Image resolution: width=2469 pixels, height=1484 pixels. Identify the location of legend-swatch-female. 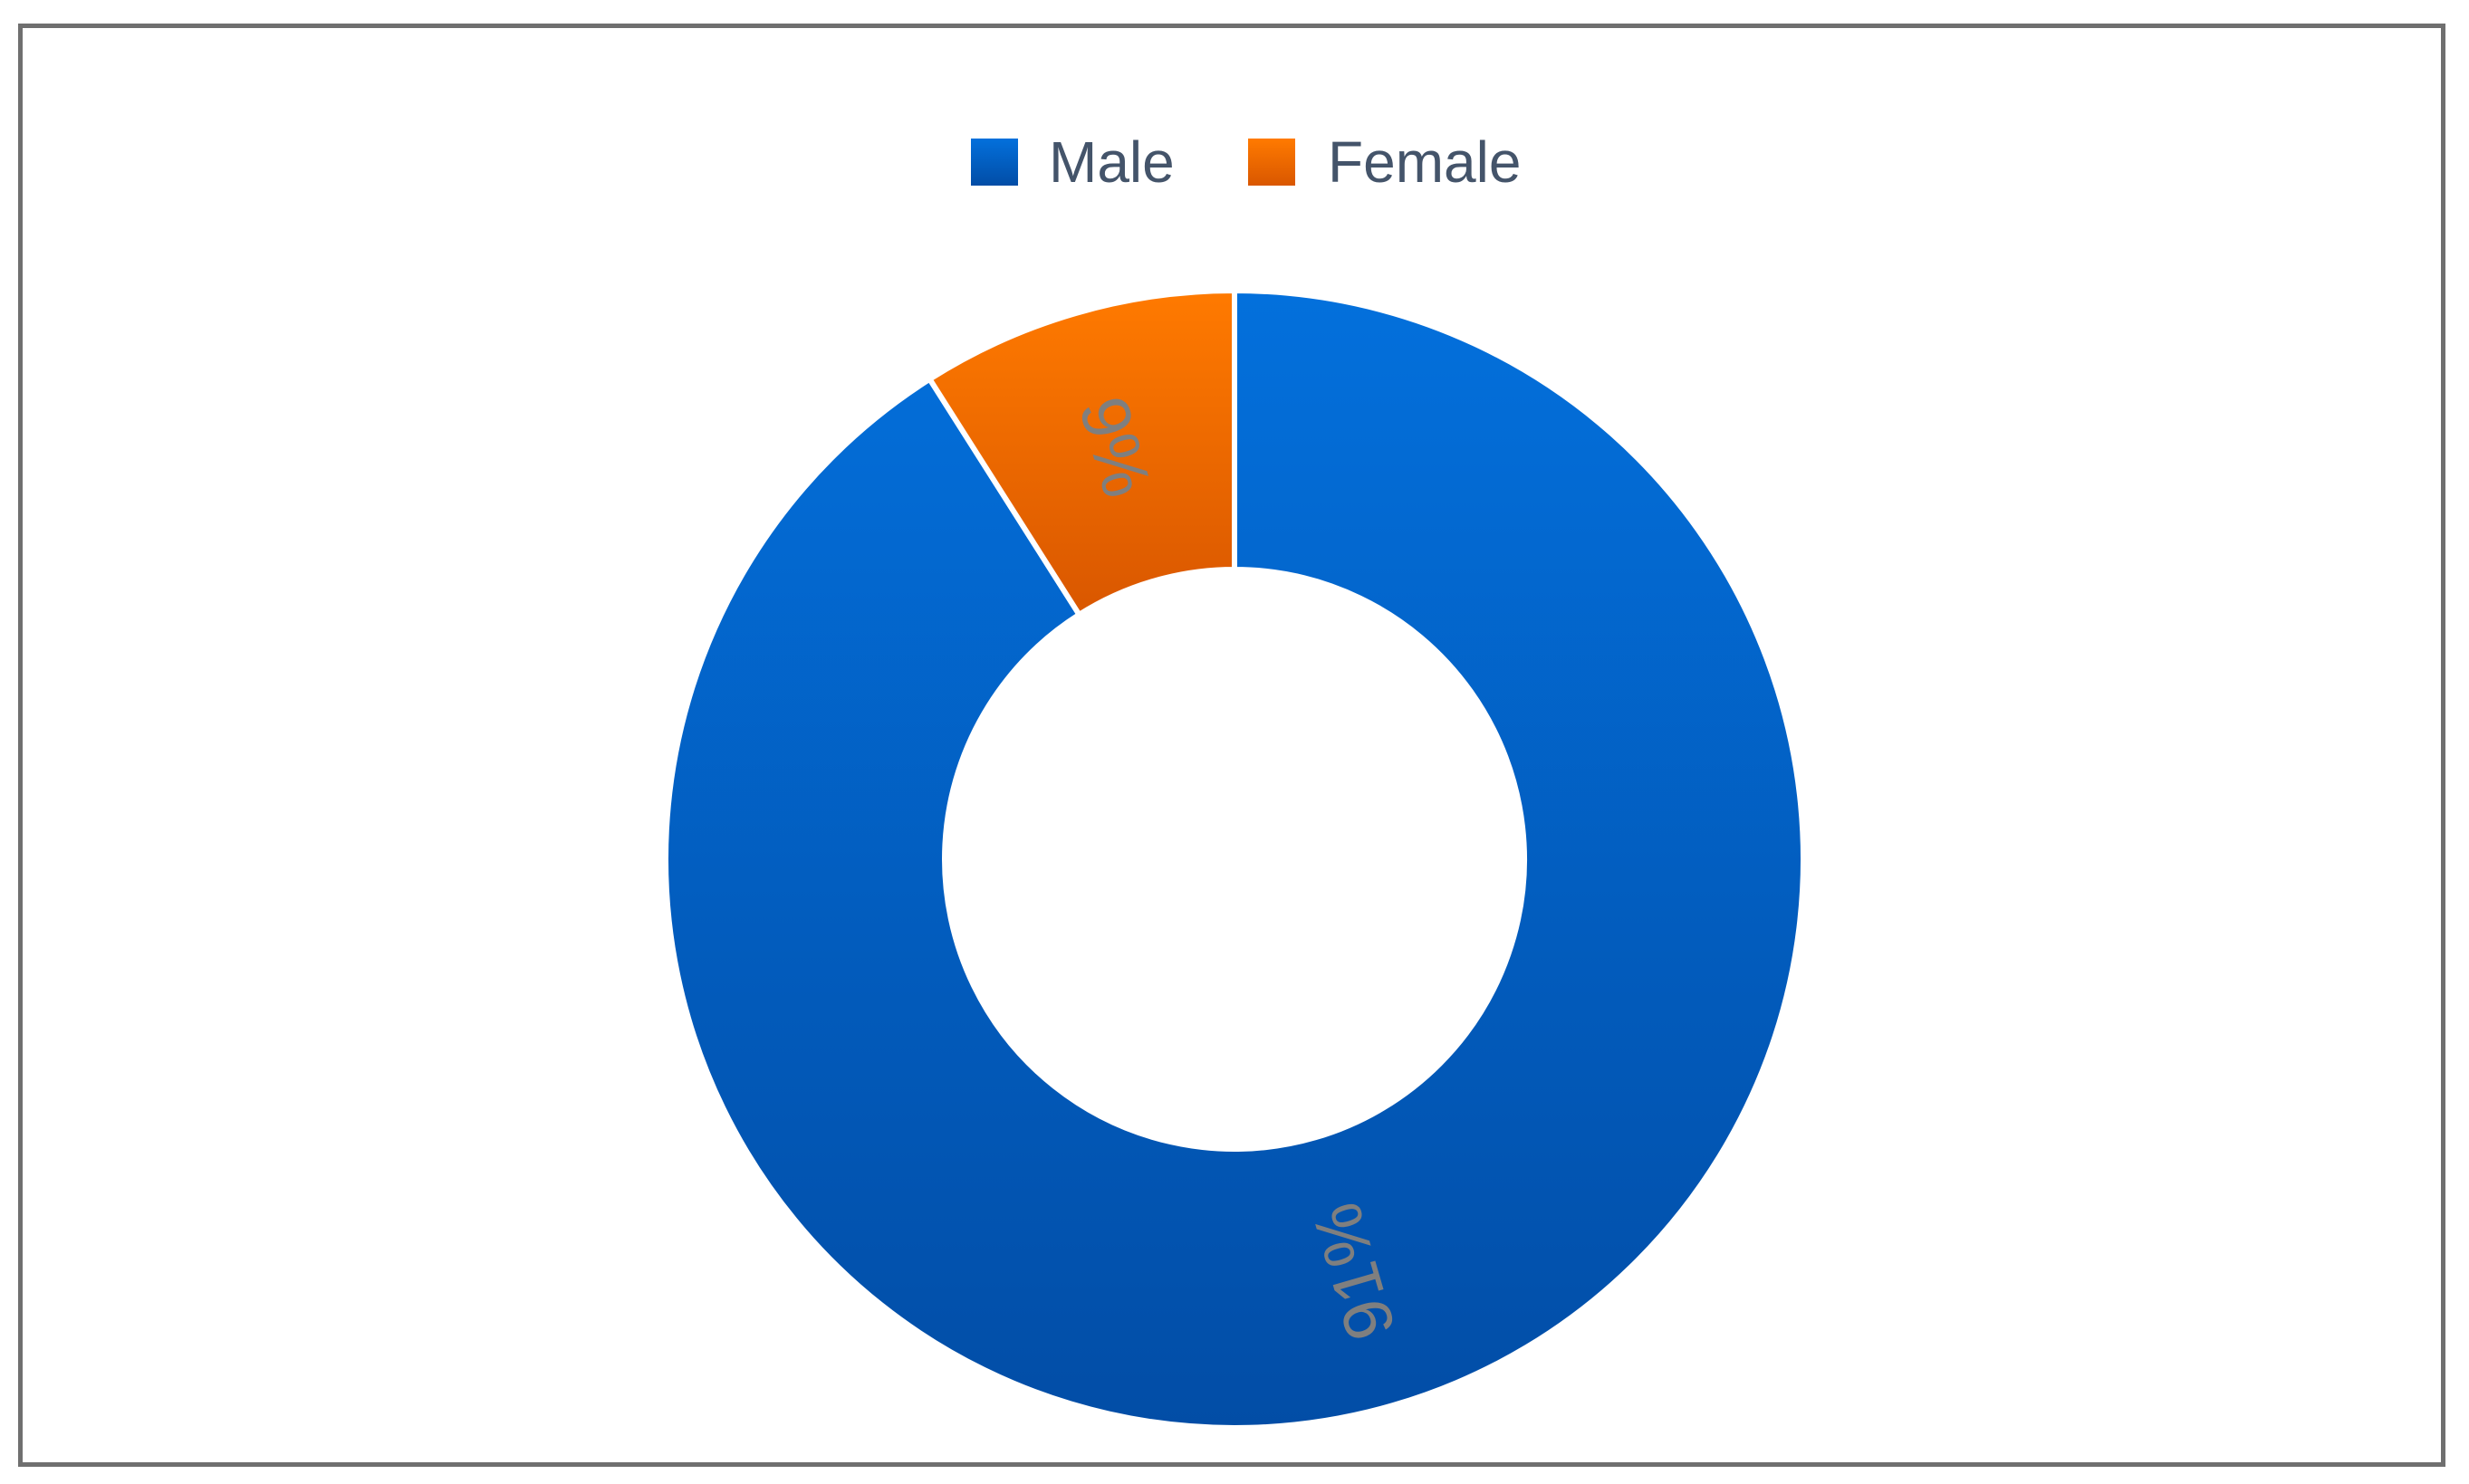
(1271, 162).